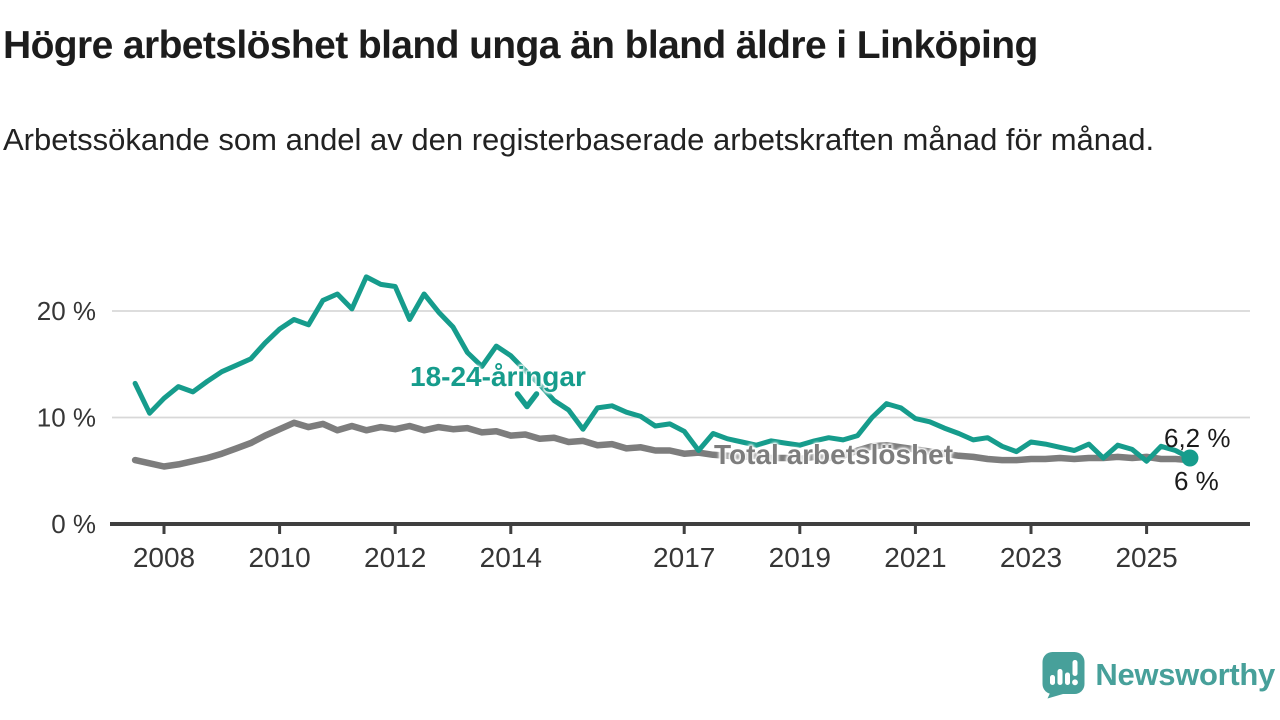  What do you see at coordinates (1185, 674) in the screenshot?
I see `brand-name: Newsworthy` at bounding box center [1185, 674].